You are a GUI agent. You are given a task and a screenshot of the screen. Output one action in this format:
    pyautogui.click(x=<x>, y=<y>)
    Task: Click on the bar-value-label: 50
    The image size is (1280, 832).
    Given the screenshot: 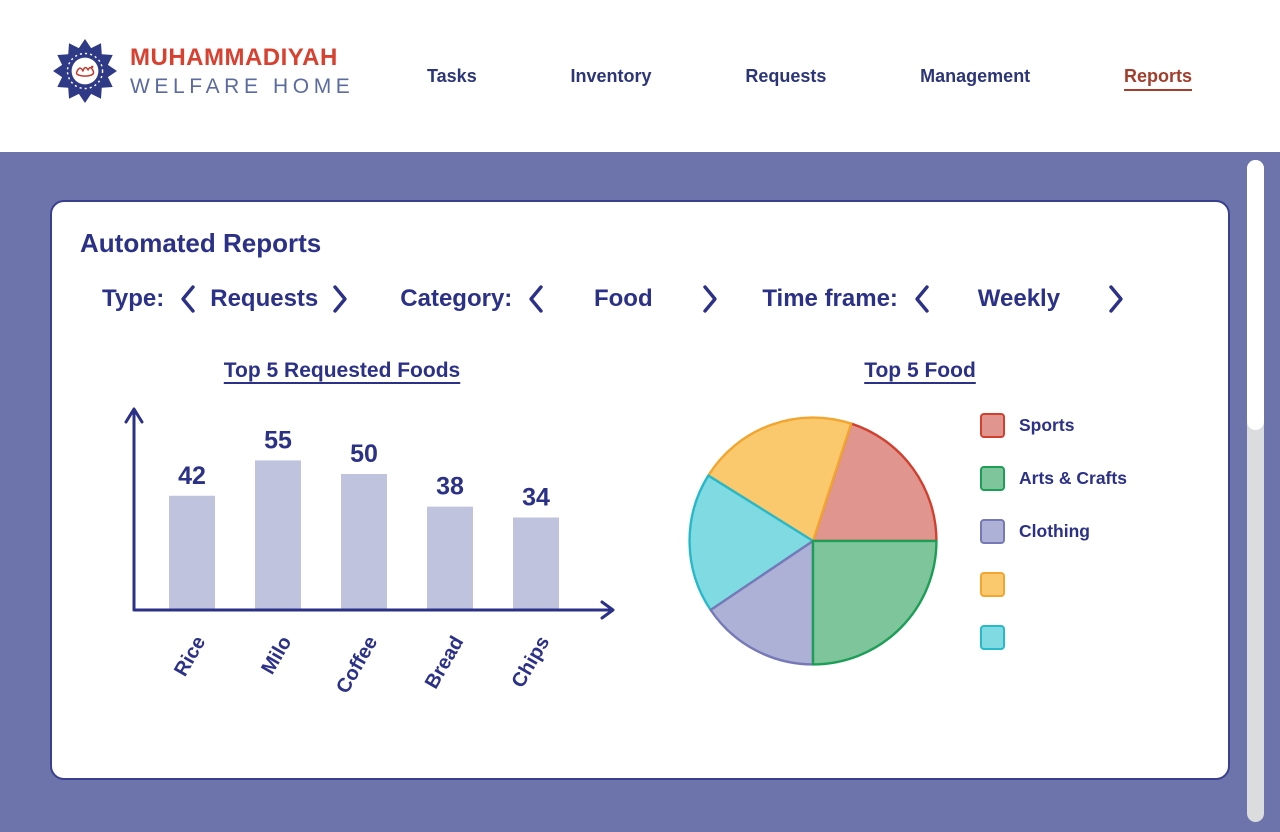 What is the action you would take?
    pyautogui.click(x=364, y=454)
    